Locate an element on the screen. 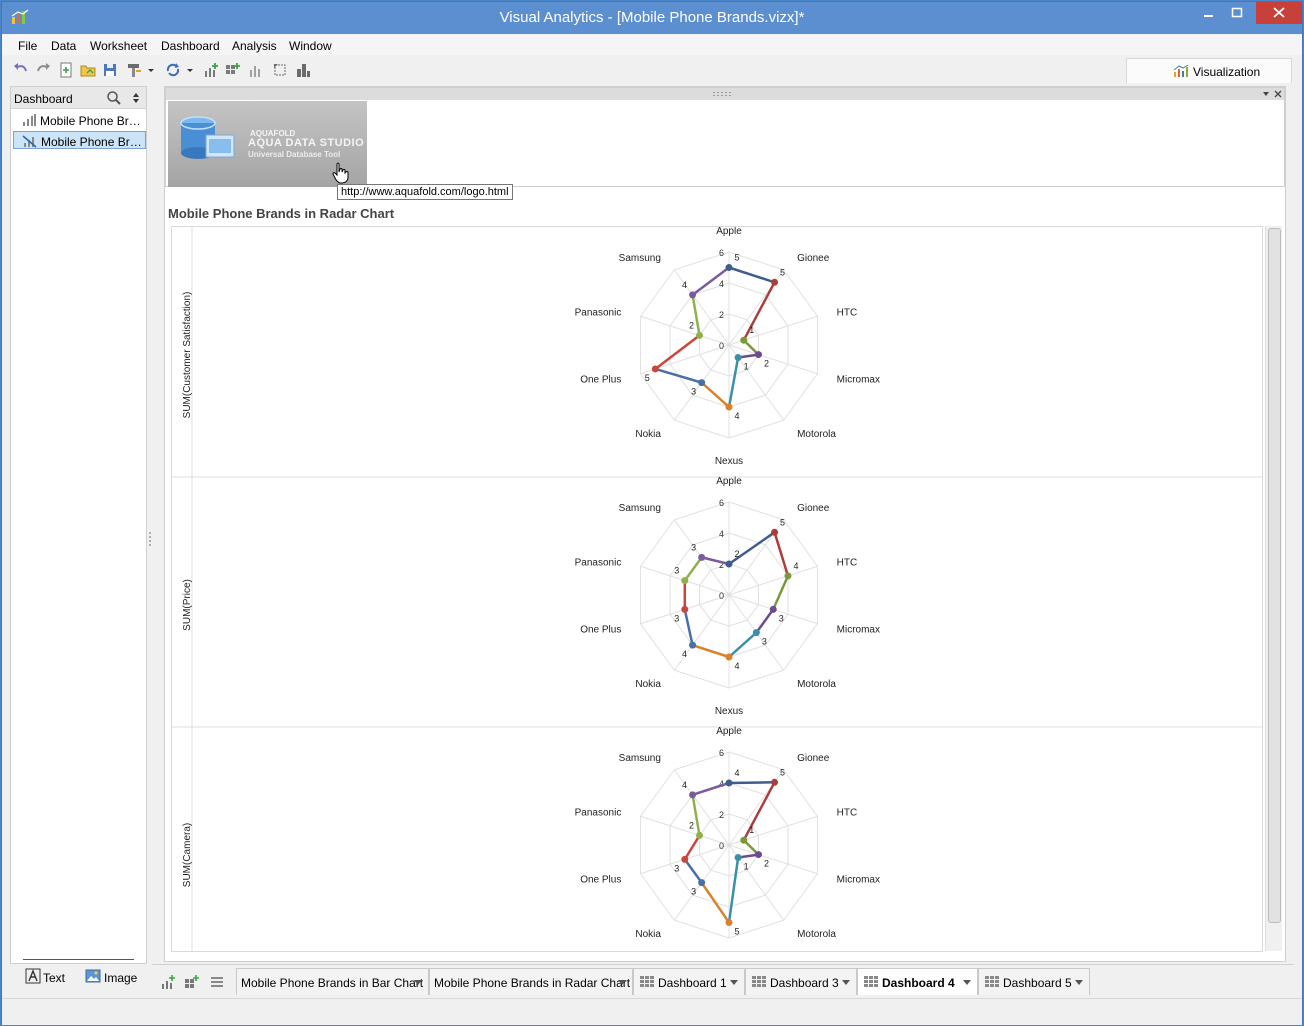 Image resolution: width=1304 pixels, height=1026 pixels. add-chart-icon is located at coordinates (211, 70).